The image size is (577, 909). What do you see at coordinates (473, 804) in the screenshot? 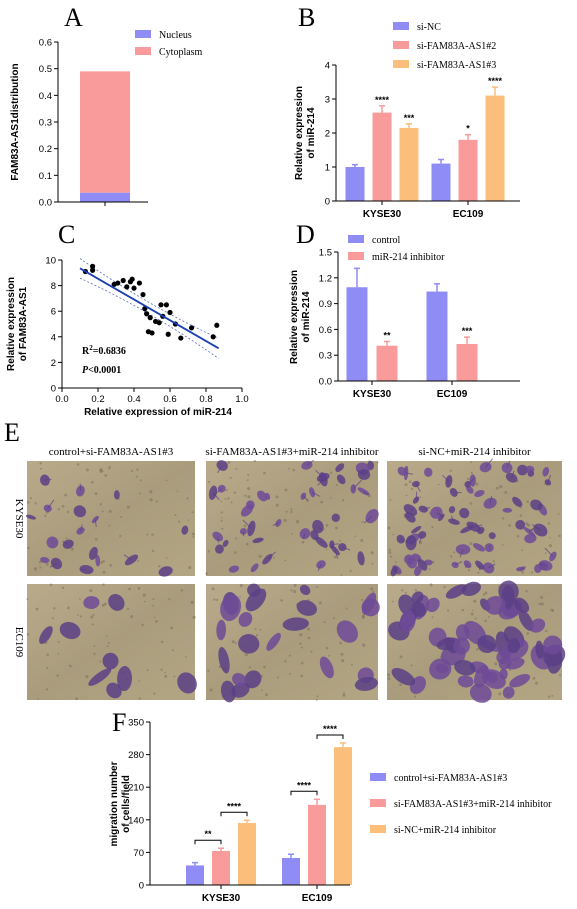
I see `chart-f-legend-label: si-FAM83A-AS1#3+miR-214 inhibitor` at bounding box center [473, 804].